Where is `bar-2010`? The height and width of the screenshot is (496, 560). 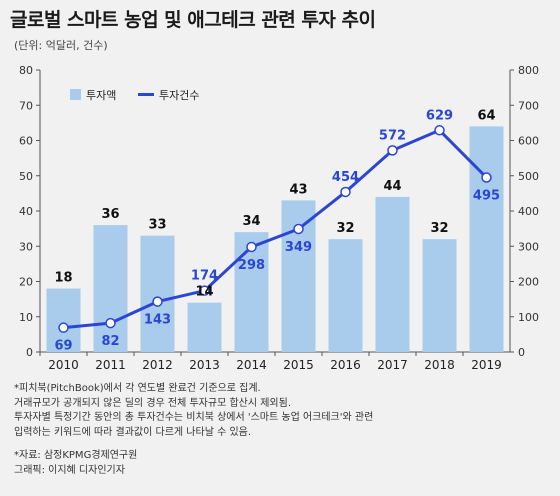
bar-2010 is located at coordinates (63, 320).